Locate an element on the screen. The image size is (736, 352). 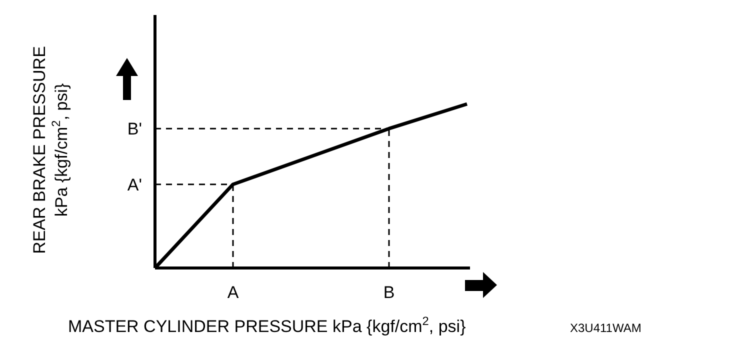
text: X3U411WAM is located at coordinates (606, 328).